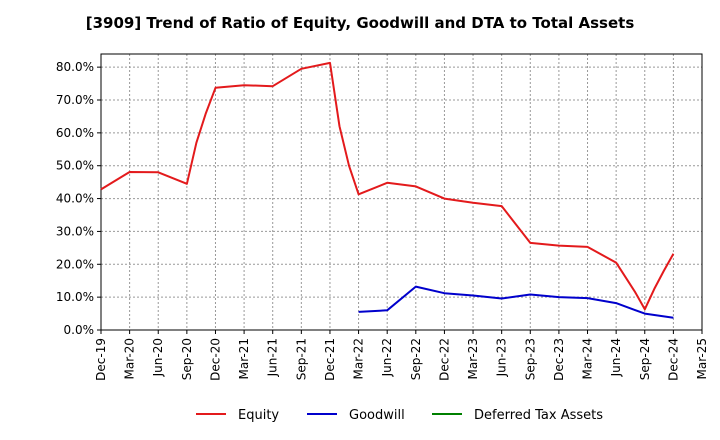 The image size is (720, 440). What do you see at coordinates (702, 358) in the screenshot?
I see `x-tick-label: Mar-25` at bounding box center [702, 358].